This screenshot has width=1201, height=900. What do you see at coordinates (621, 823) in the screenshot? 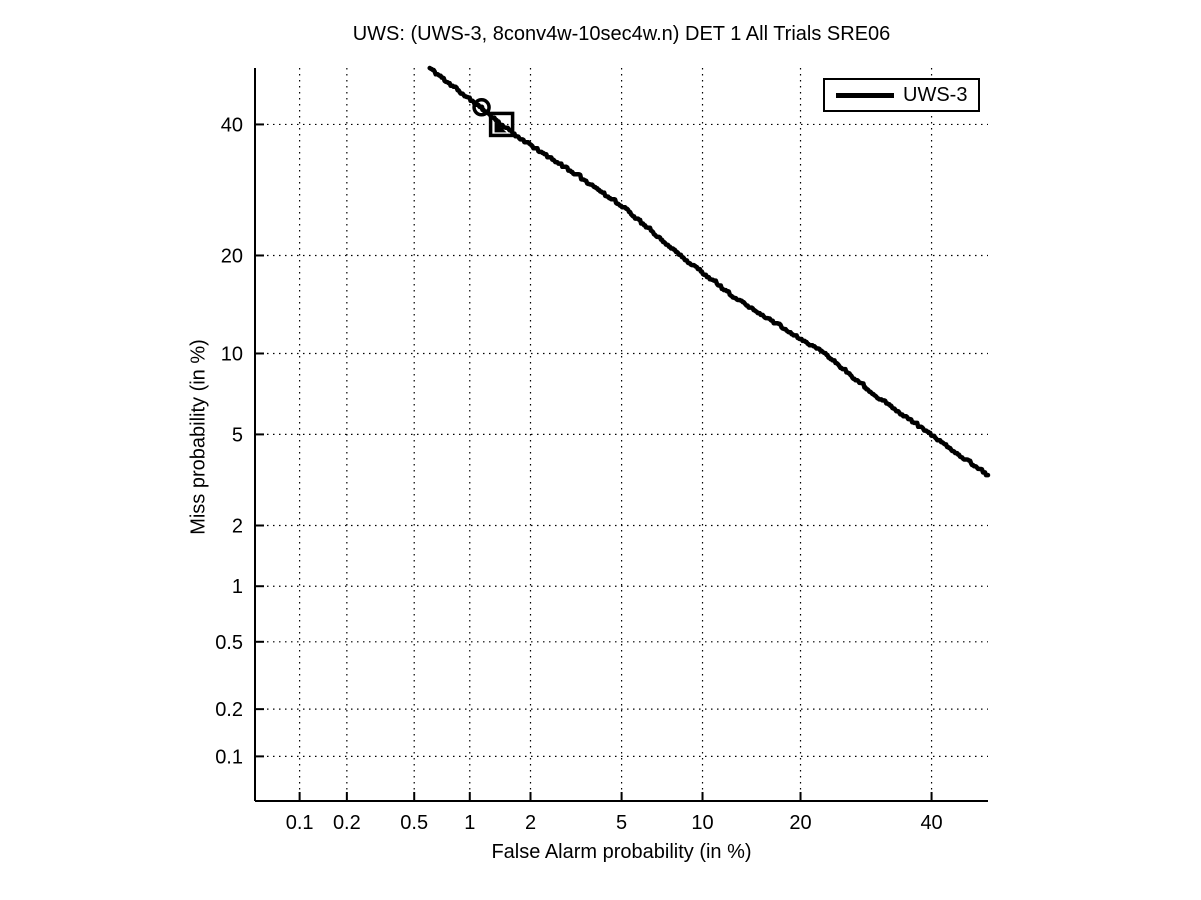
I see `x-tick-label: 5` at bounding box center [621, 823].